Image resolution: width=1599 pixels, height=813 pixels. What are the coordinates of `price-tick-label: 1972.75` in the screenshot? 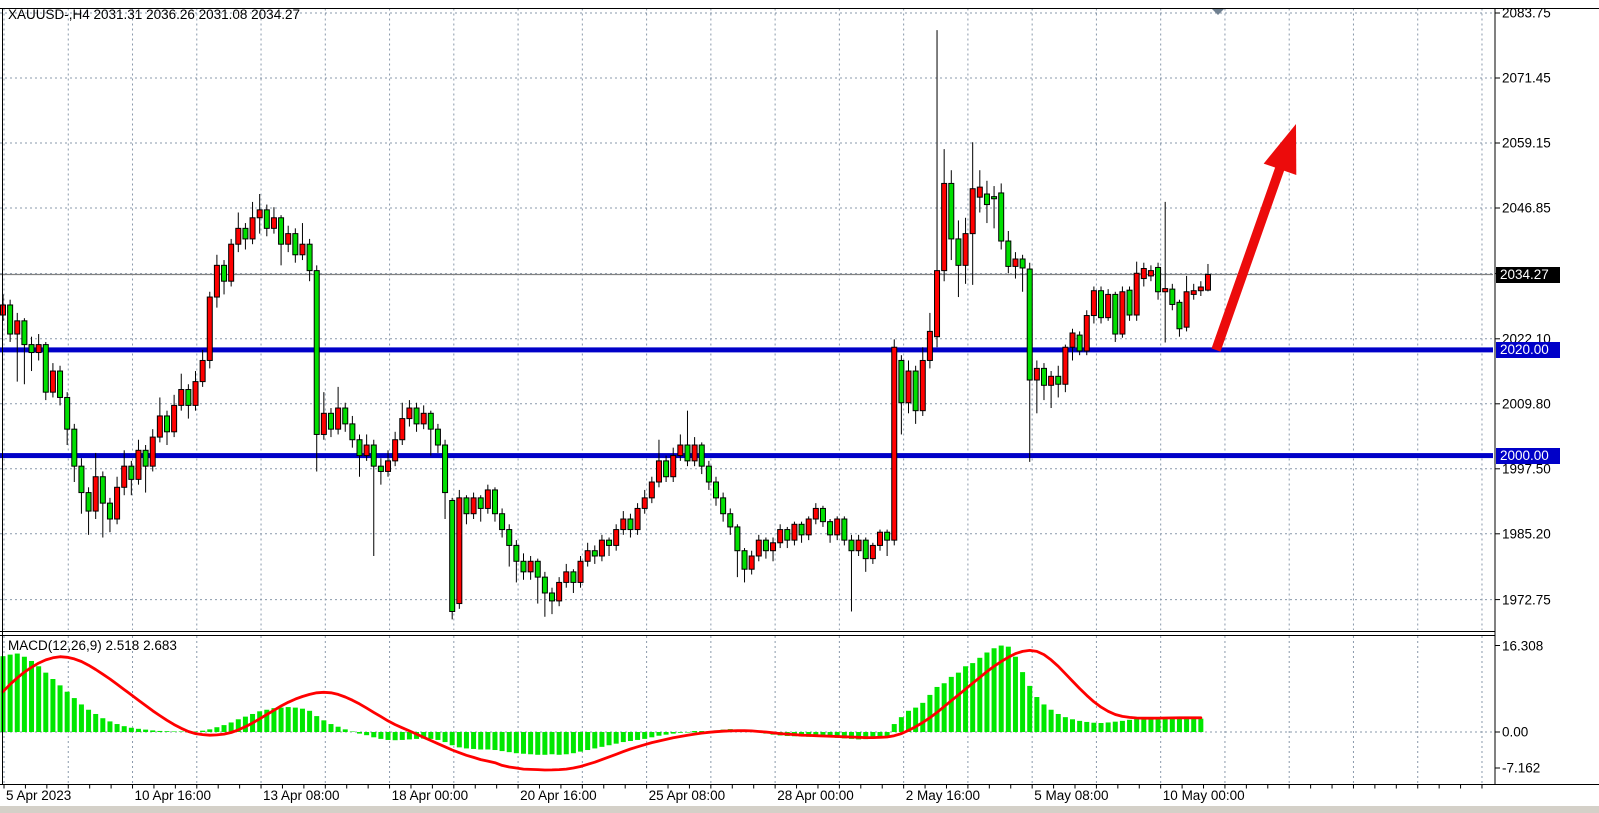 It's located at (1526, 600).